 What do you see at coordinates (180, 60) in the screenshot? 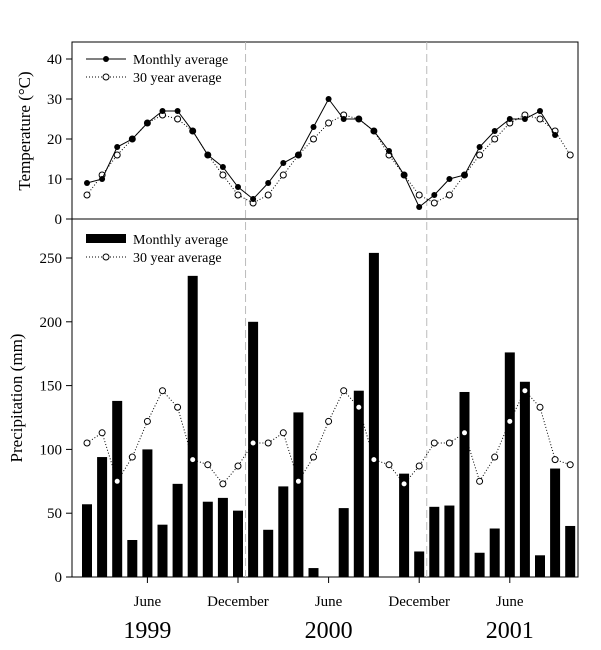
I see `temperature-legend-monthly: Monthly average` at bounding box center [180, 60].